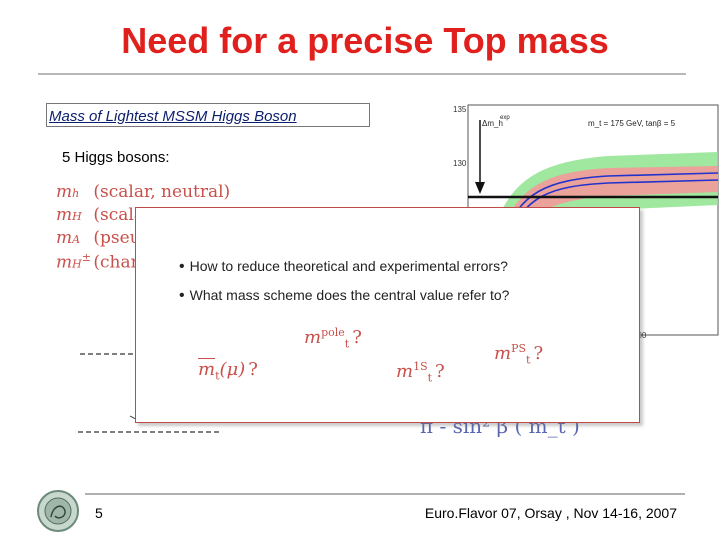 Image resolution: width=720 pixels, height=540 pixels. I want to click on page-number: 5, so click(99, 513).